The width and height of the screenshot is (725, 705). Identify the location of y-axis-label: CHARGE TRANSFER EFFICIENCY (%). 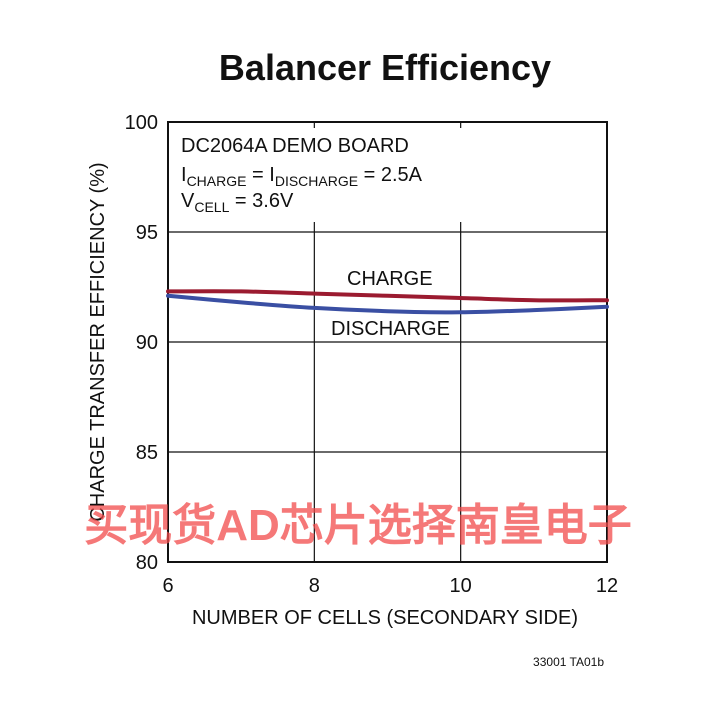
(98, 341).